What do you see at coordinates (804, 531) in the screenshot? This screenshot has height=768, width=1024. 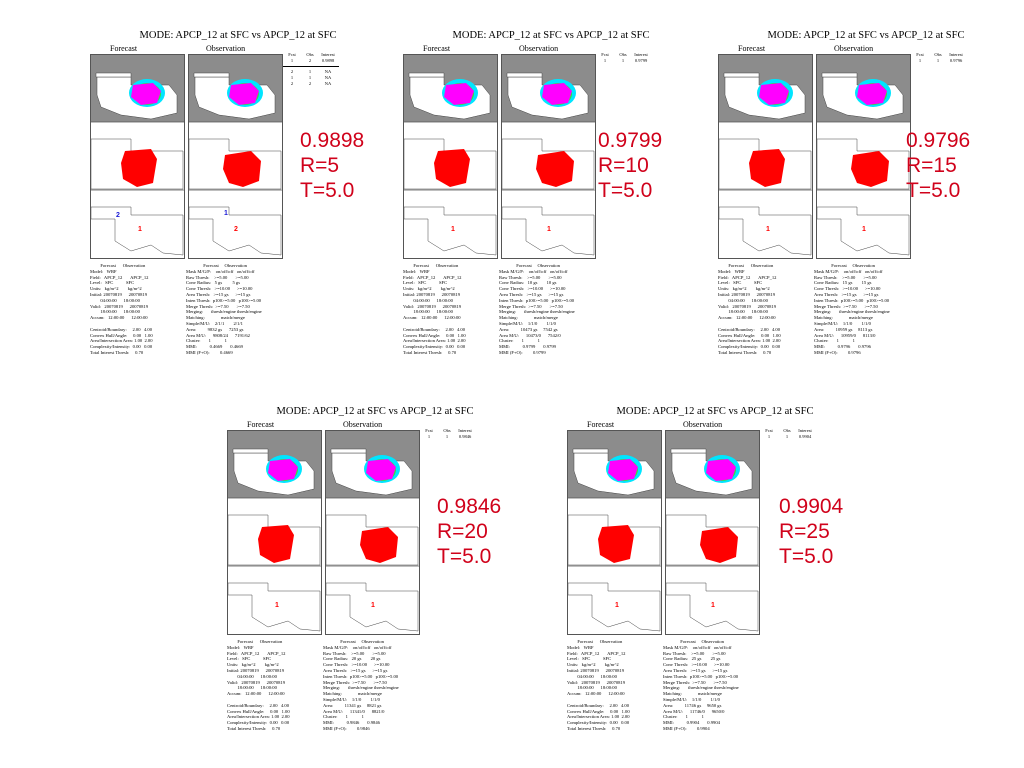 I see `annotation-radius: R=25` at bounding box center [804, 531].